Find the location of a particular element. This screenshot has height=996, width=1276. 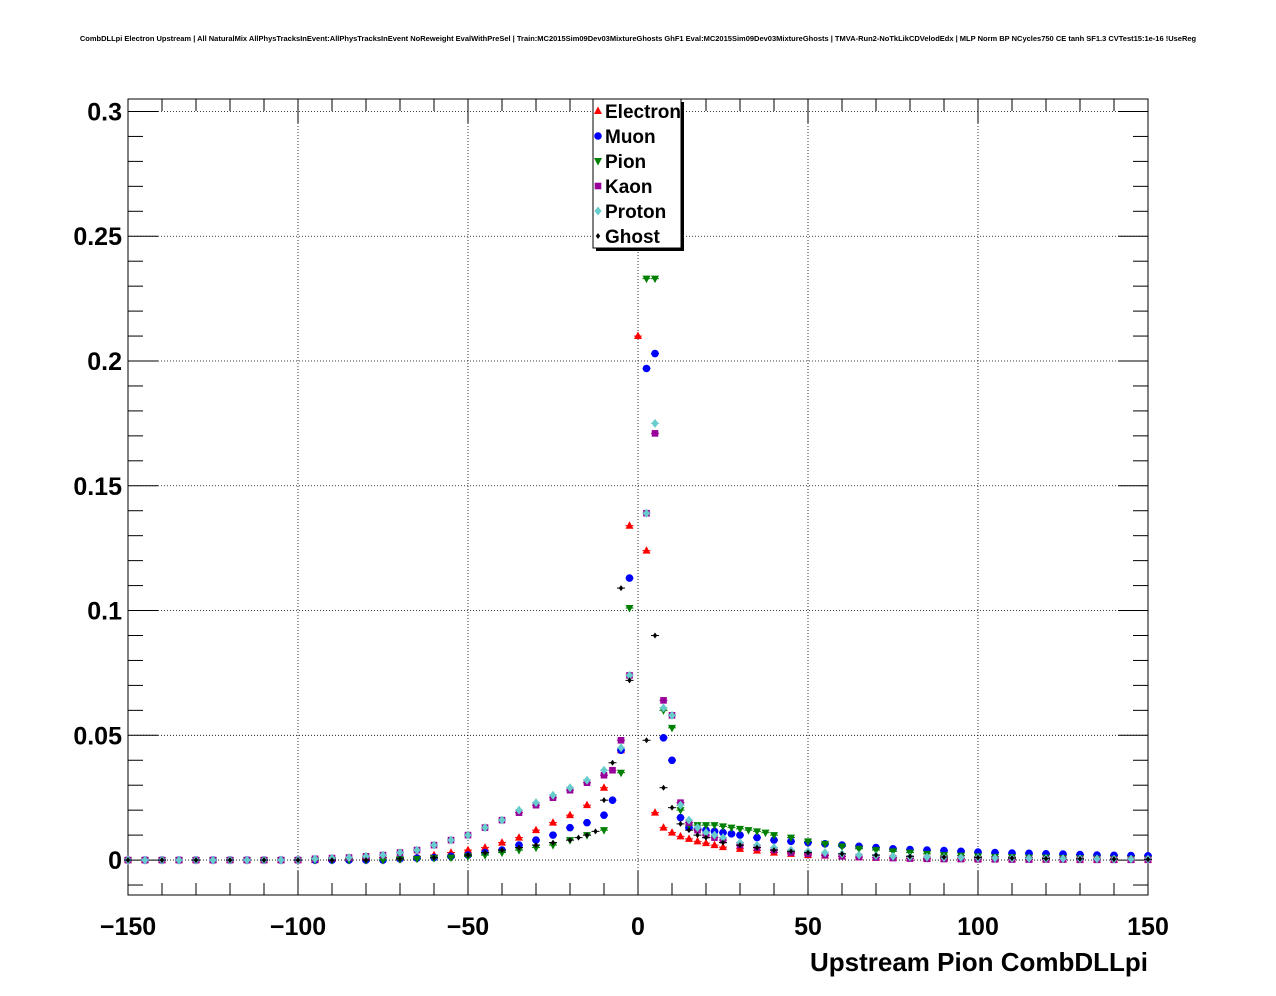

x-tick-label: −50 is located at coordinates (468, 927).